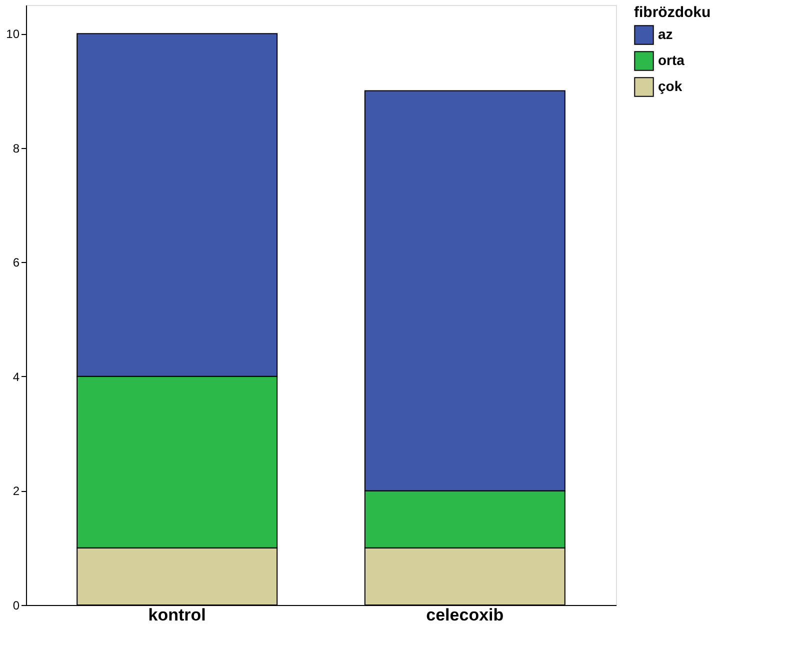 This screenshot has width=808, height=668. Describe the element at coordinates (16, 605) in the screenshot. I see `y-tick-label: 0` at that location.